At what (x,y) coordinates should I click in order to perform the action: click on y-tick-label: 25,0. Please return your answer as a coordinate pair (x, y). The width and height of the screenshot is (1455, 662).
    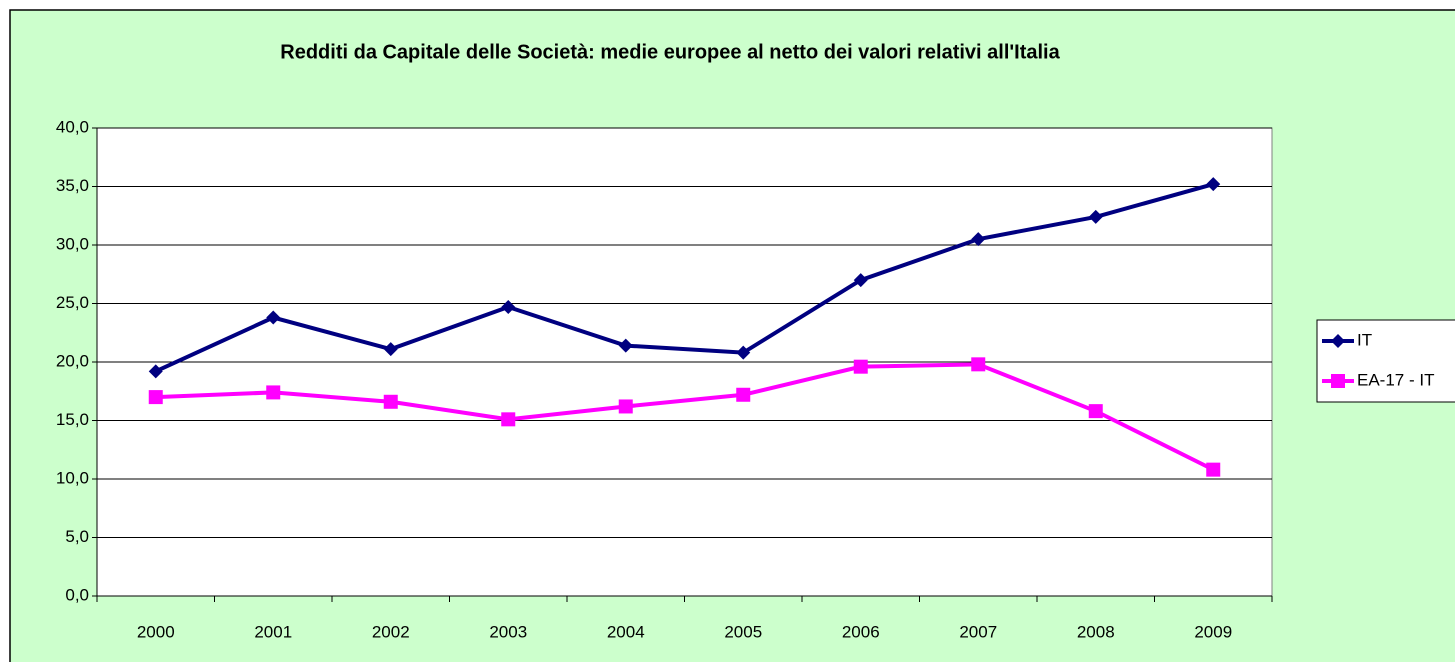
    Looking at the image, I should click on (72, 302).